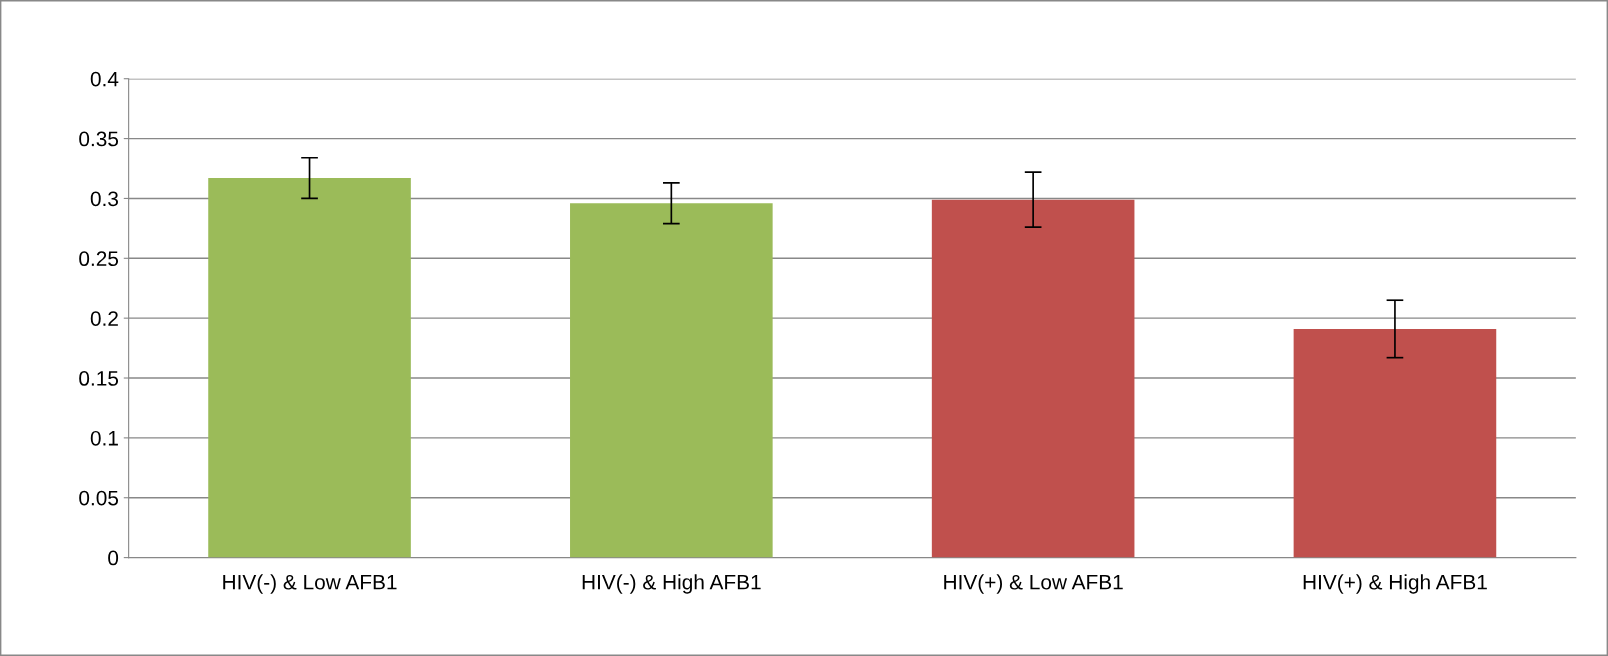 Image resolution: width=1608 pixels, height=656 pixels. Describe the element at coordinates (1395, 584) in the screenshot. I see `x-tick-label: HIV(+) & High AFB1` at that location.